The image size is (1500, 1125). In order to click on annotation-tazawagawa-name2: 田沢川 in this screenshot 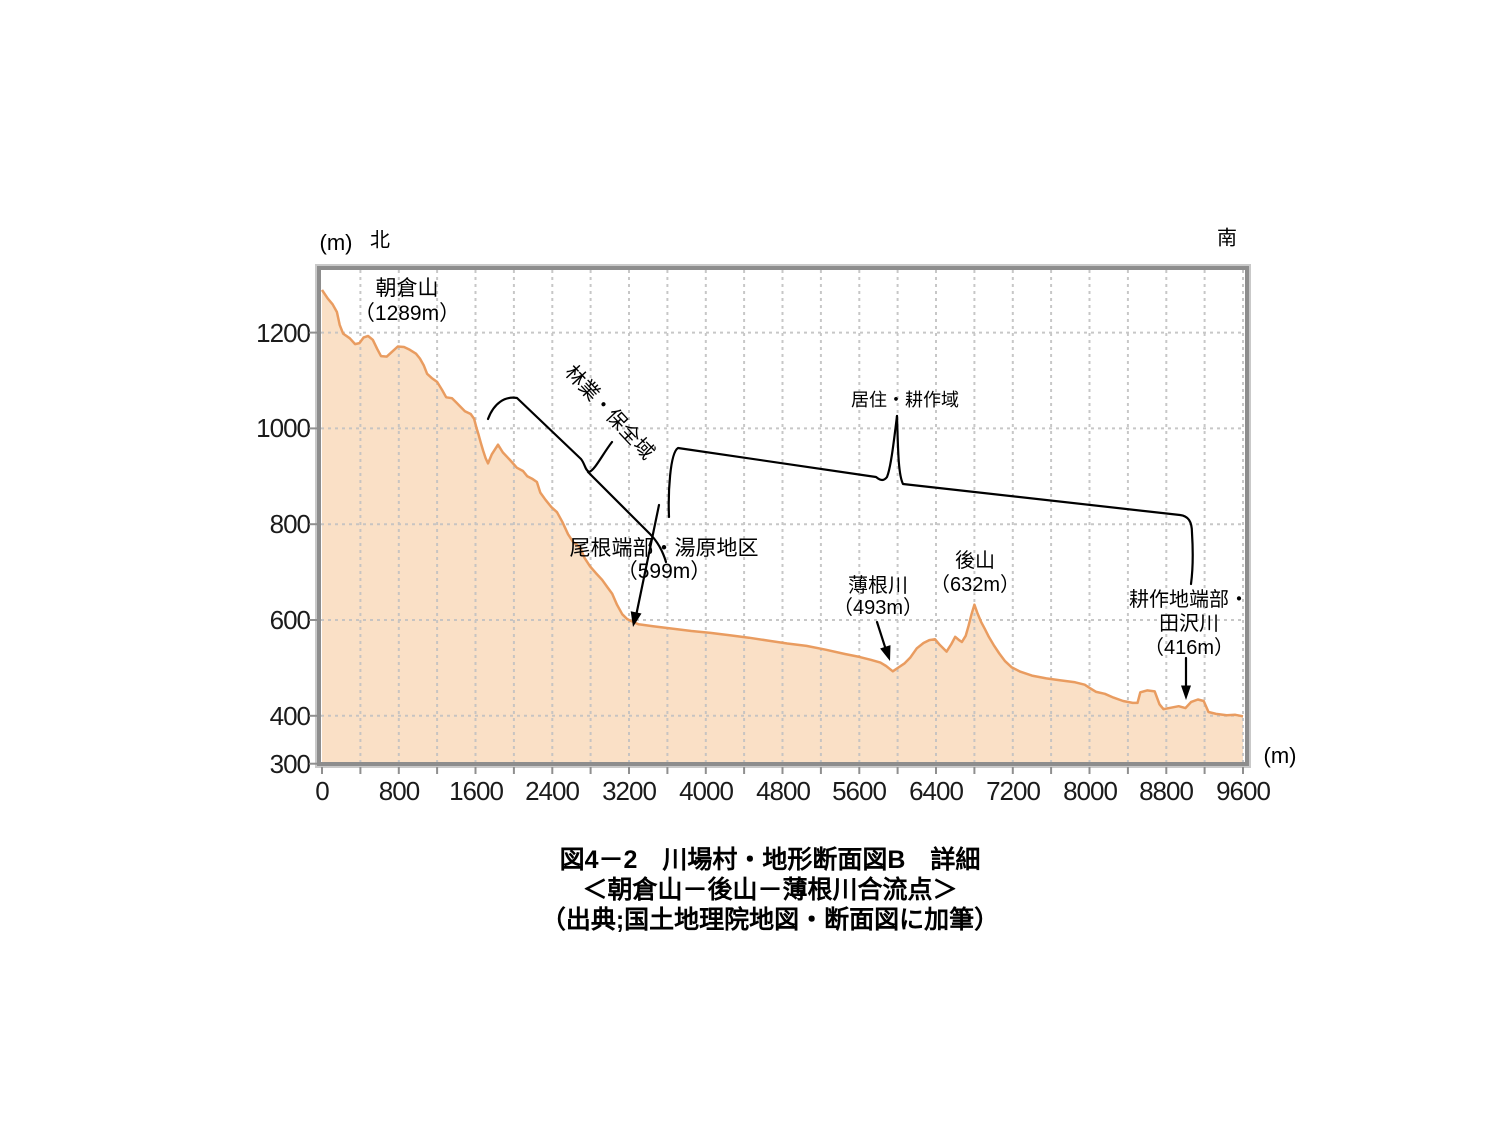, I will do `click(1189, 624)`.